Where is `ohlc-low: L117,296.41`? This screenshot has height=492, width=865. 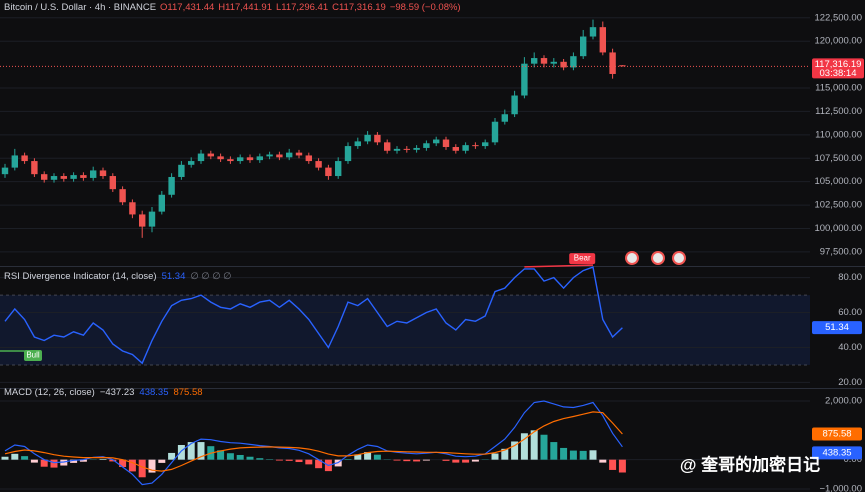 ohlc-low: L117,296.41 is located at coordinates (302, 7).